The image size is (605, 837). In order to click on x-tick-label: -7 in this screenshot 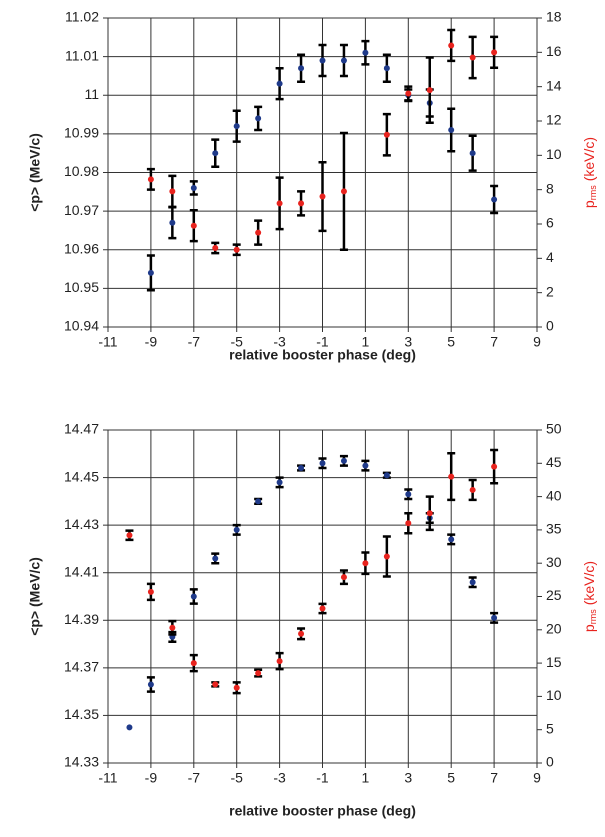, I will do `click(194, 342)`.